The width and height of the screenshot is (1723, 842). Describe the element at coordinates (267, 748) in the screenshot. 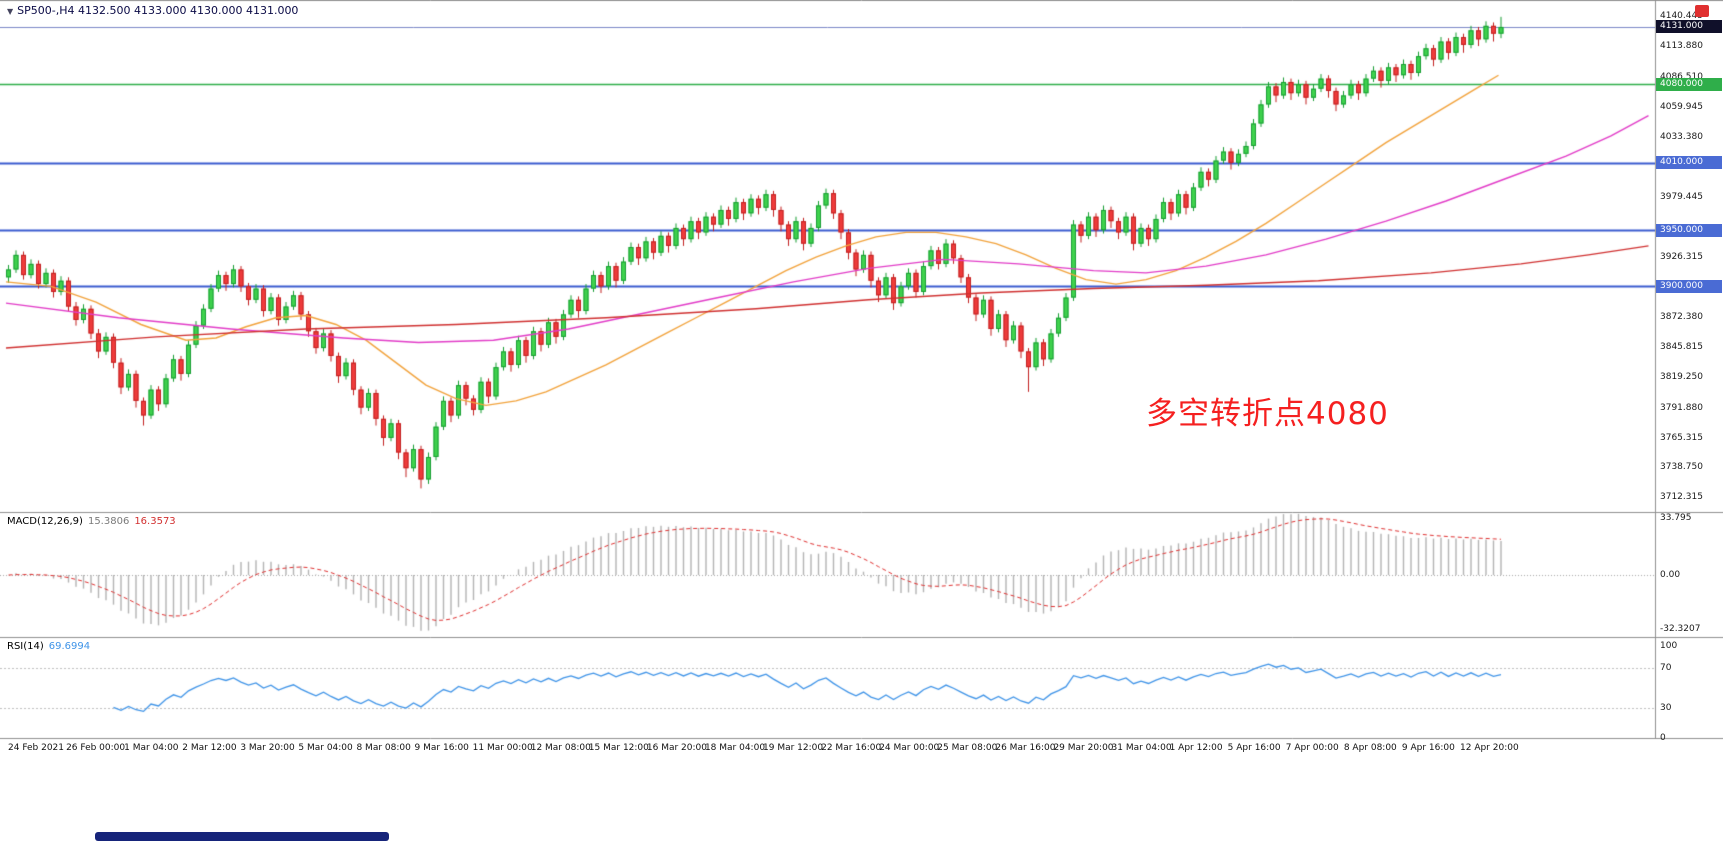

I see `time-axis-label: 3 Mar 20:00` at that location.